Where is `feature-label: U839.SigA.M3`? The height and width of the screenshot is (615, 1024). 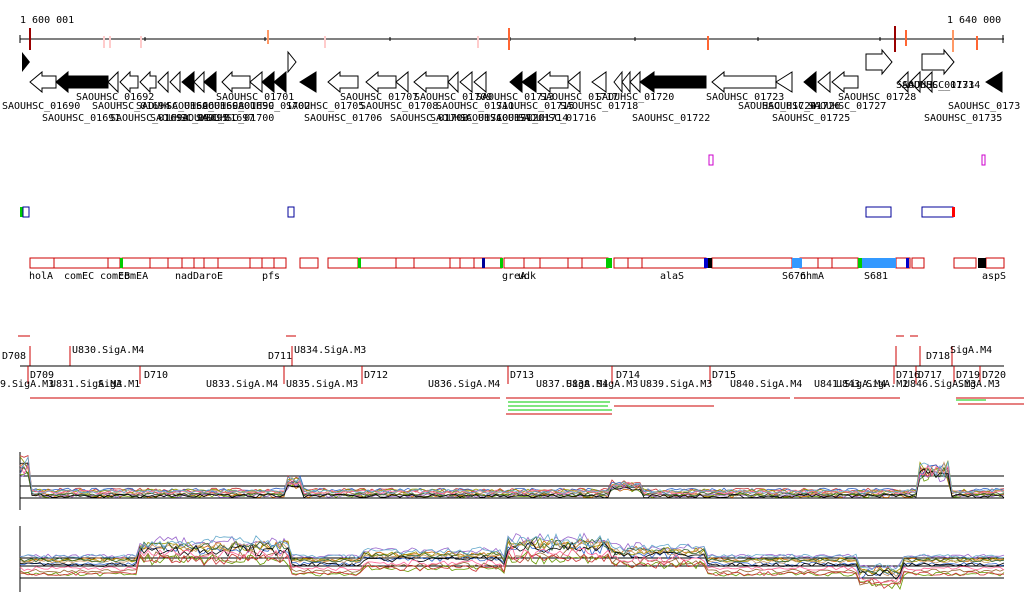
feature-label: U839.SigA.M3 is located at coordinates (676, 384).